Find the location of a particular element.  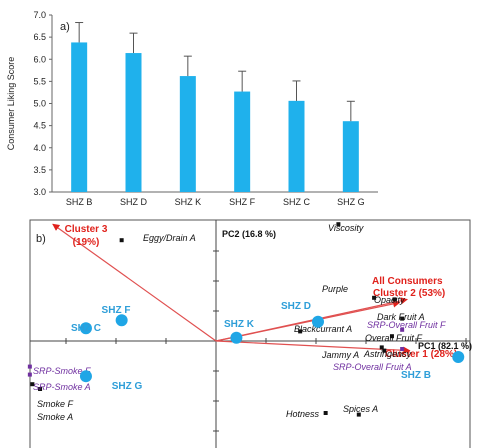

panel-label-a: a) is located at coordinates (65, 27).